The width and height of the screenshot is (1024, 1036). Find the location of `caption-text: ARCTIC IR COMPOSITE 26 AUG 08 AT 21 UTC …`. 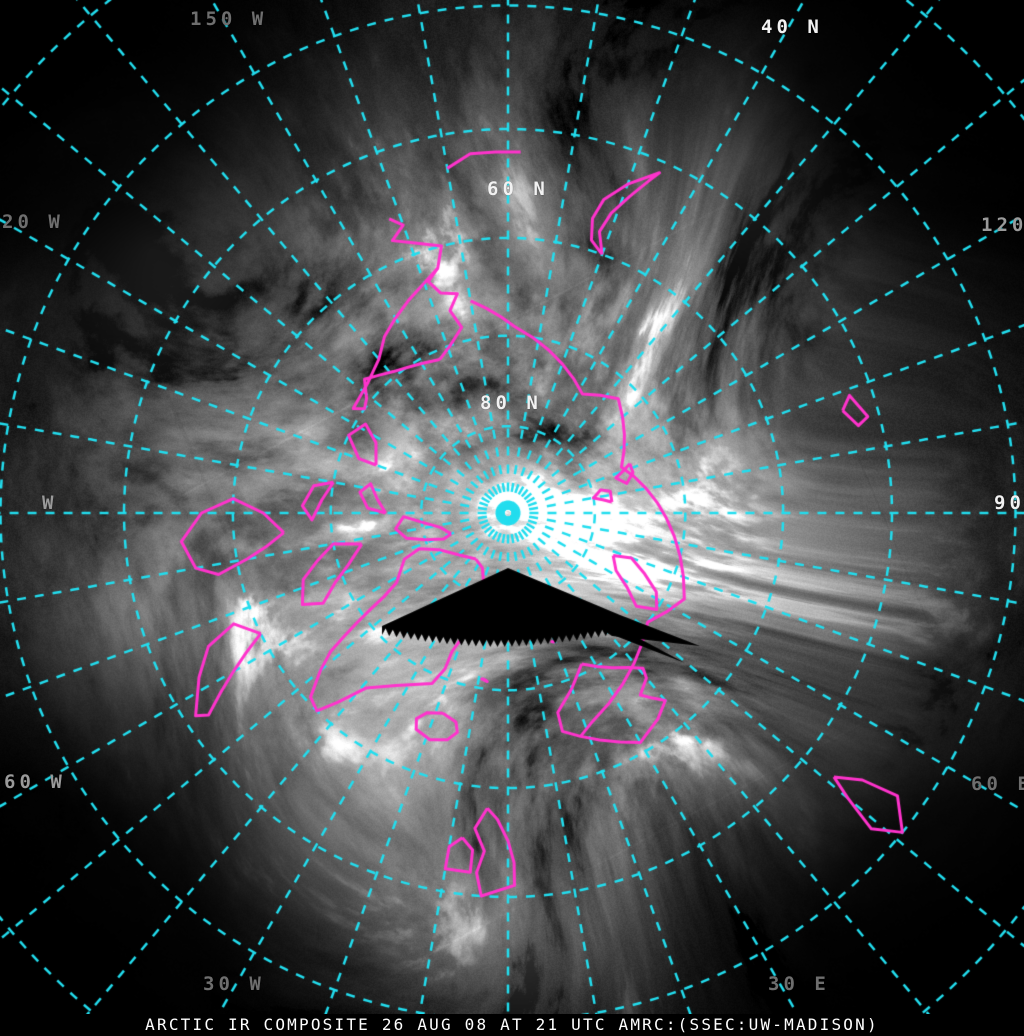

caption-text: ARCTIC IR COMPOSITE 26 AUG 08 AT 21 UTC … is located at coordinates (512, 1024).